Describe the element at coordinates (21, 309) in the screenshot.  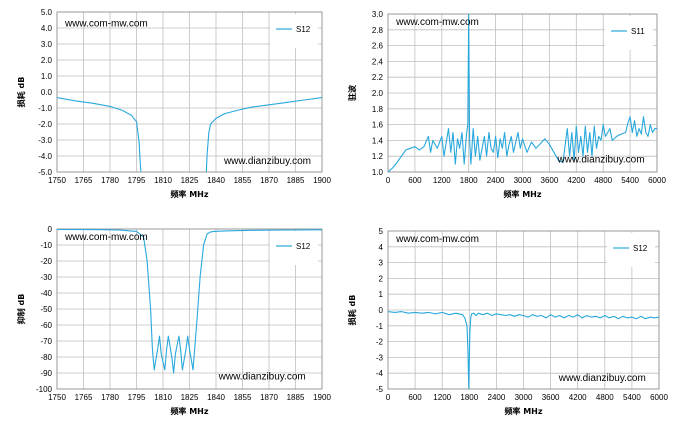
I see `y-axis-label: 抑制 dB` at that location.